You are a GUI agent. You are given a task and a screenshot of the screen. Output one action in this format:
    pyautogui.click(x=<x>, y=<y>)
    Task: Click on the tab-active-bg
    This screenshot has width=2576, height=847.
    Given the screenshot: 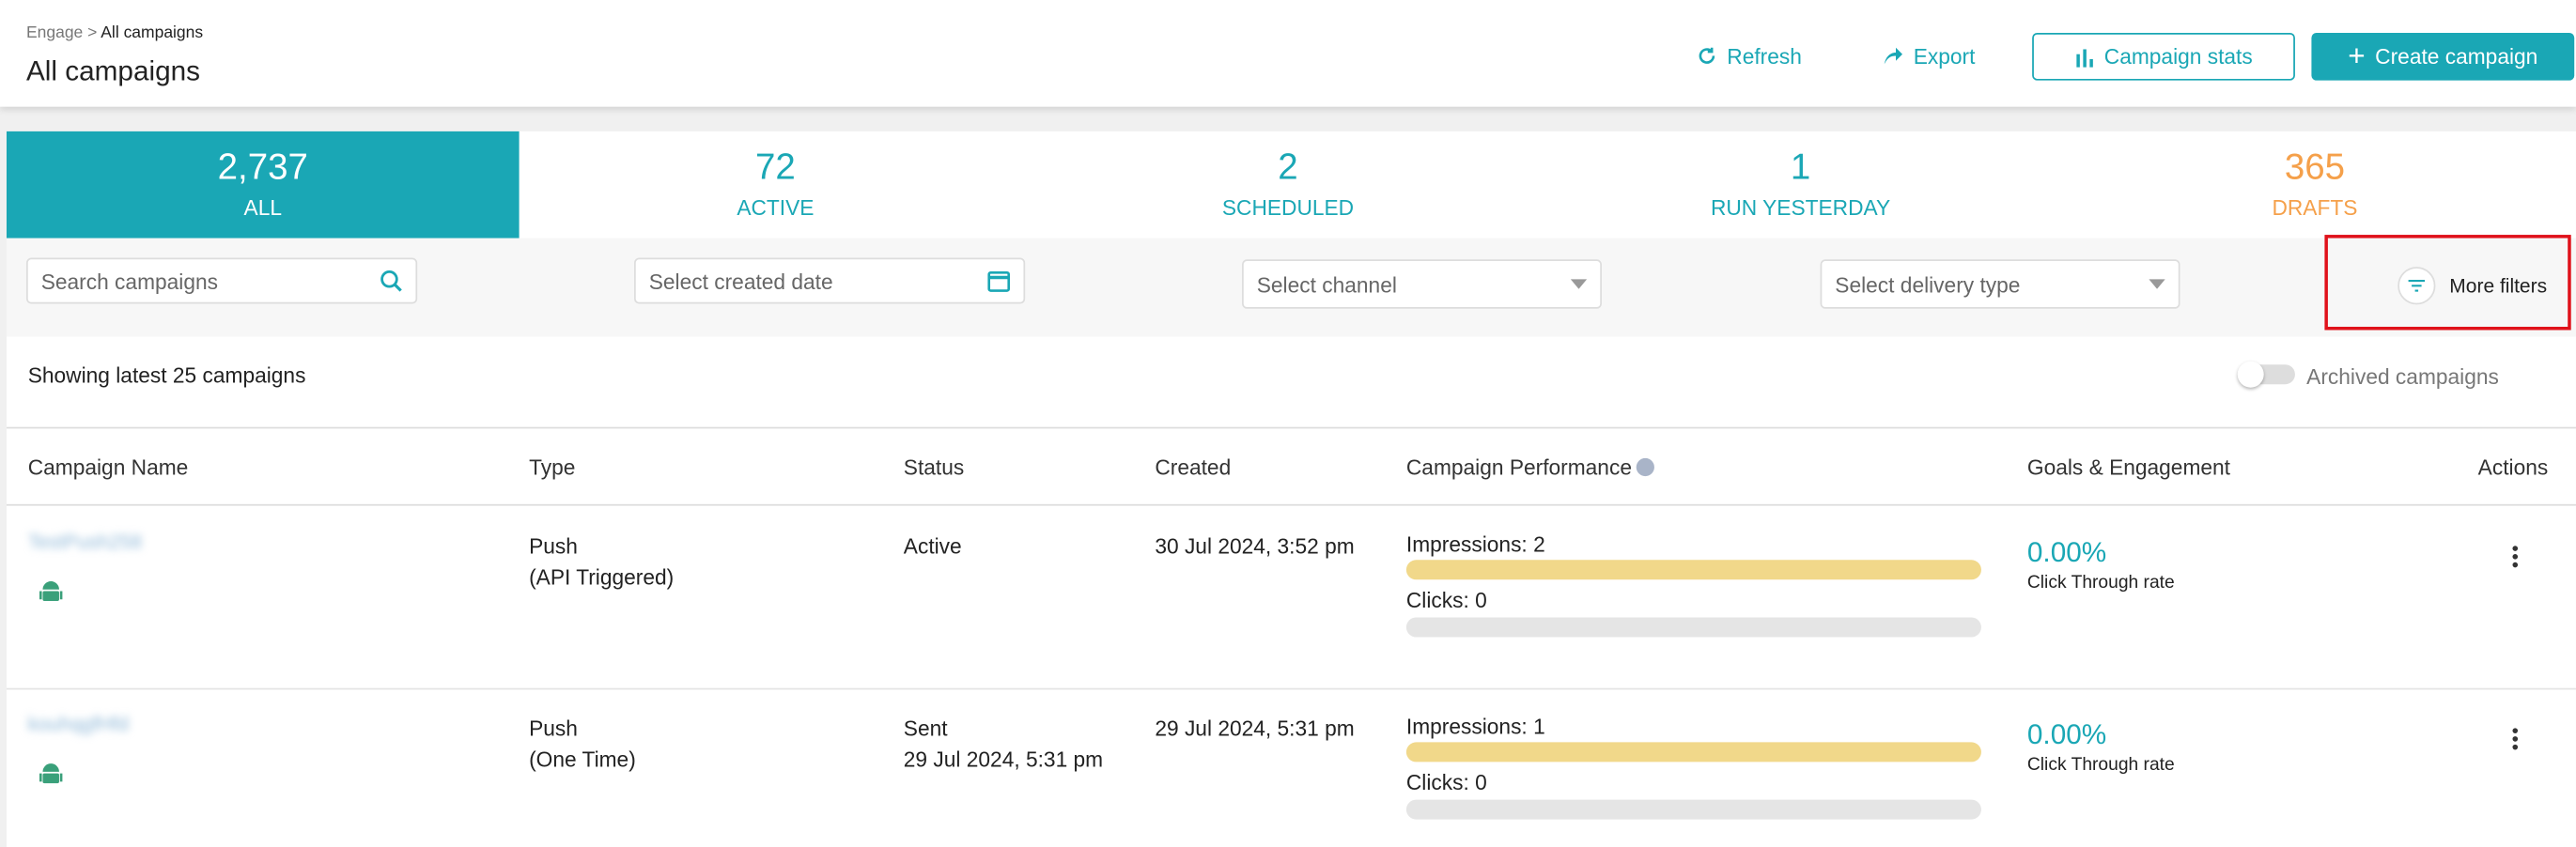 What is the action you would take?
    pyautogui.click(x=263, y=185)
    